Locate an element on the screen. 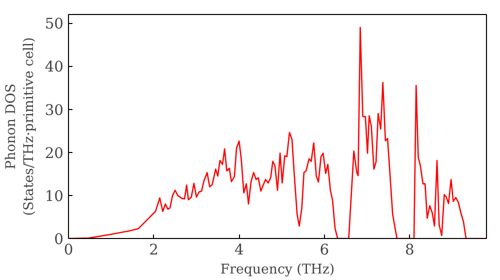  y-tick-label: 30 is located at coordinates (54, 110).